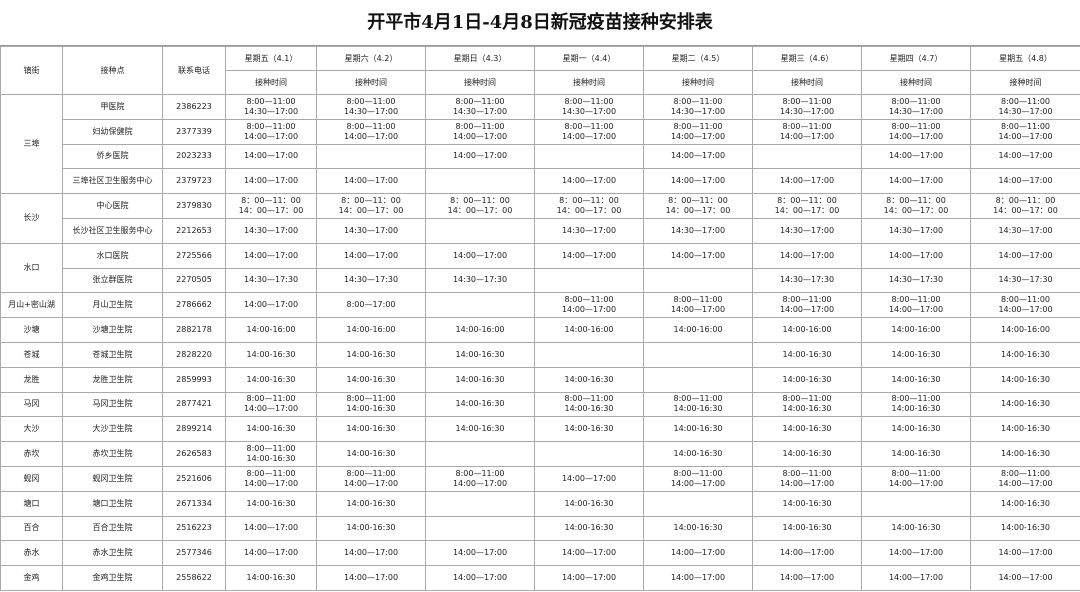 The image size is (1080, 592). Describe the element at coordinates (112, 280) in the screenshot. I see `site-cell: 张立群医院` at that location.